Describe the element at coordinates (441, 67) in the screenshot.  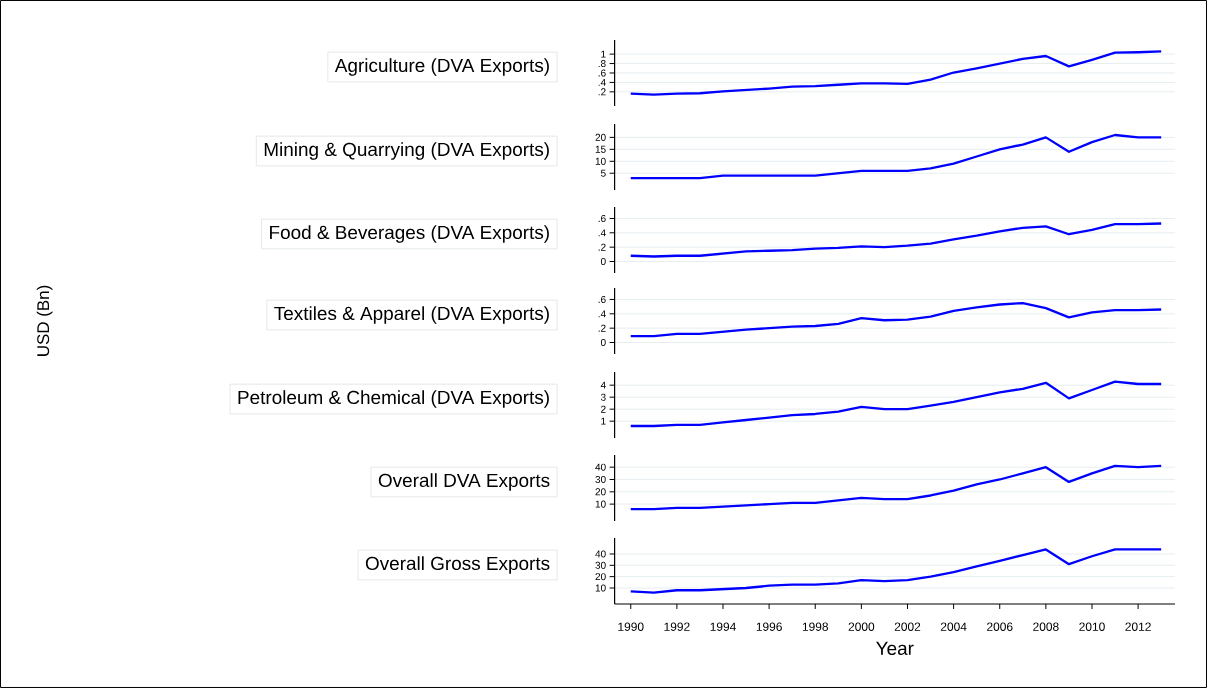
I see `text: Agriculture (DVA Exports)` at that location.